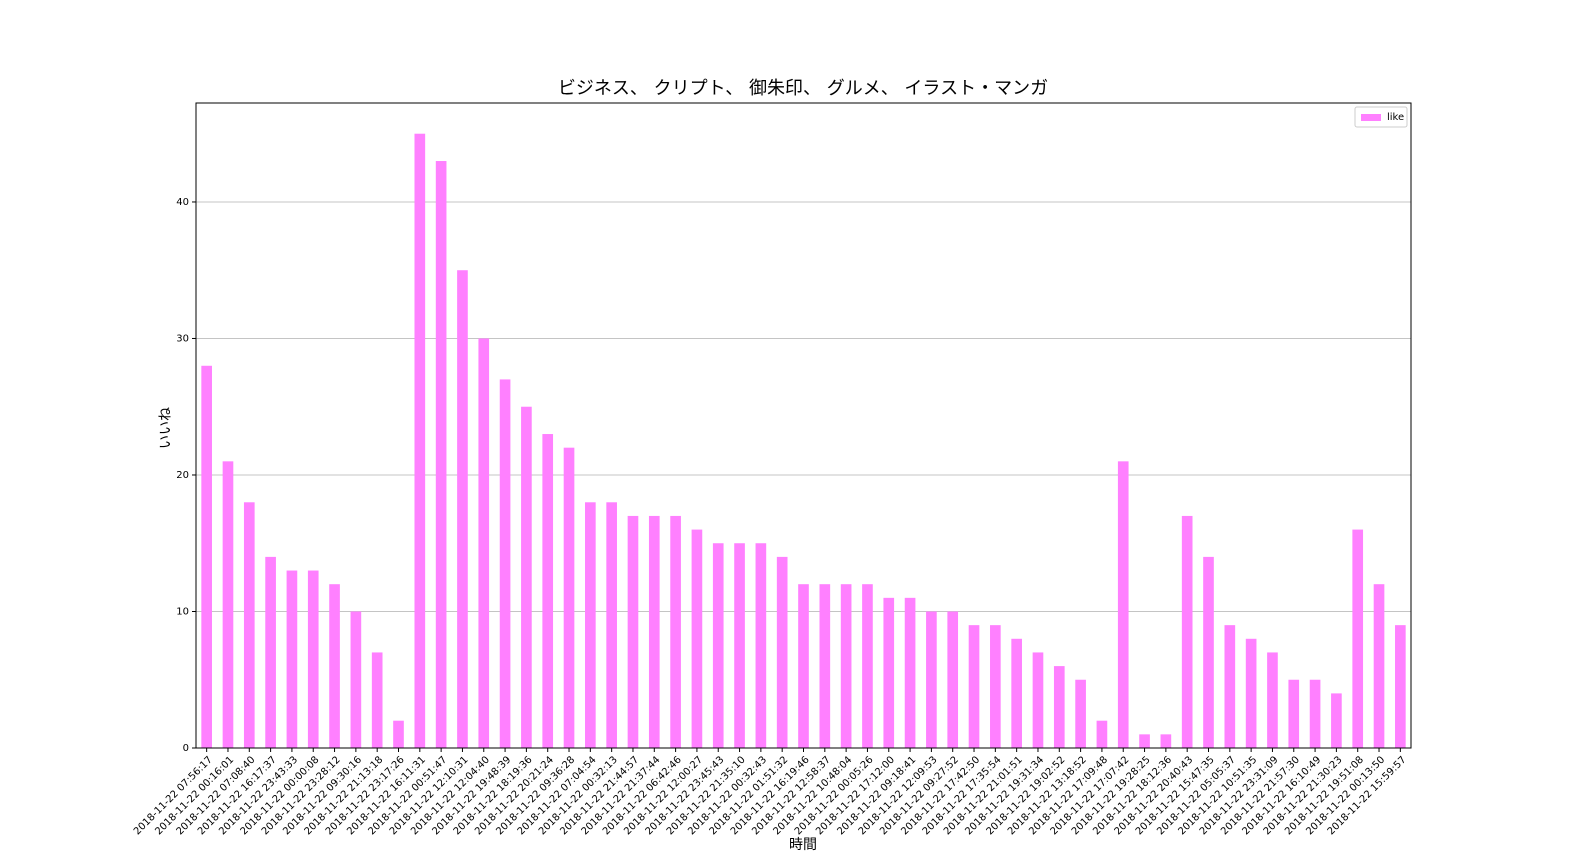 This screenshot has height=864, width=1584. Describe the element at coordinates (803, 88) in the screenshot. I see `chart-title: ビジネス、 クリプト、 御朱印、 グルメ、 イラスト・マンガ` at that location.